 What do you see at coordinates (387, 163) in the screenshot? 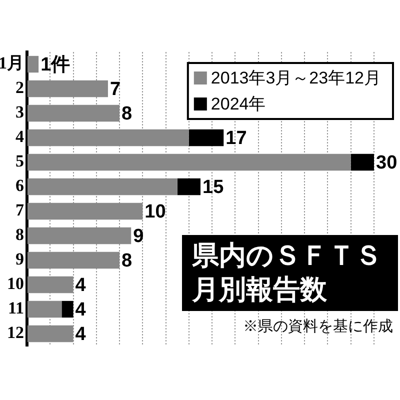
I see `total-label: 30` at bounding box center [387, 163].